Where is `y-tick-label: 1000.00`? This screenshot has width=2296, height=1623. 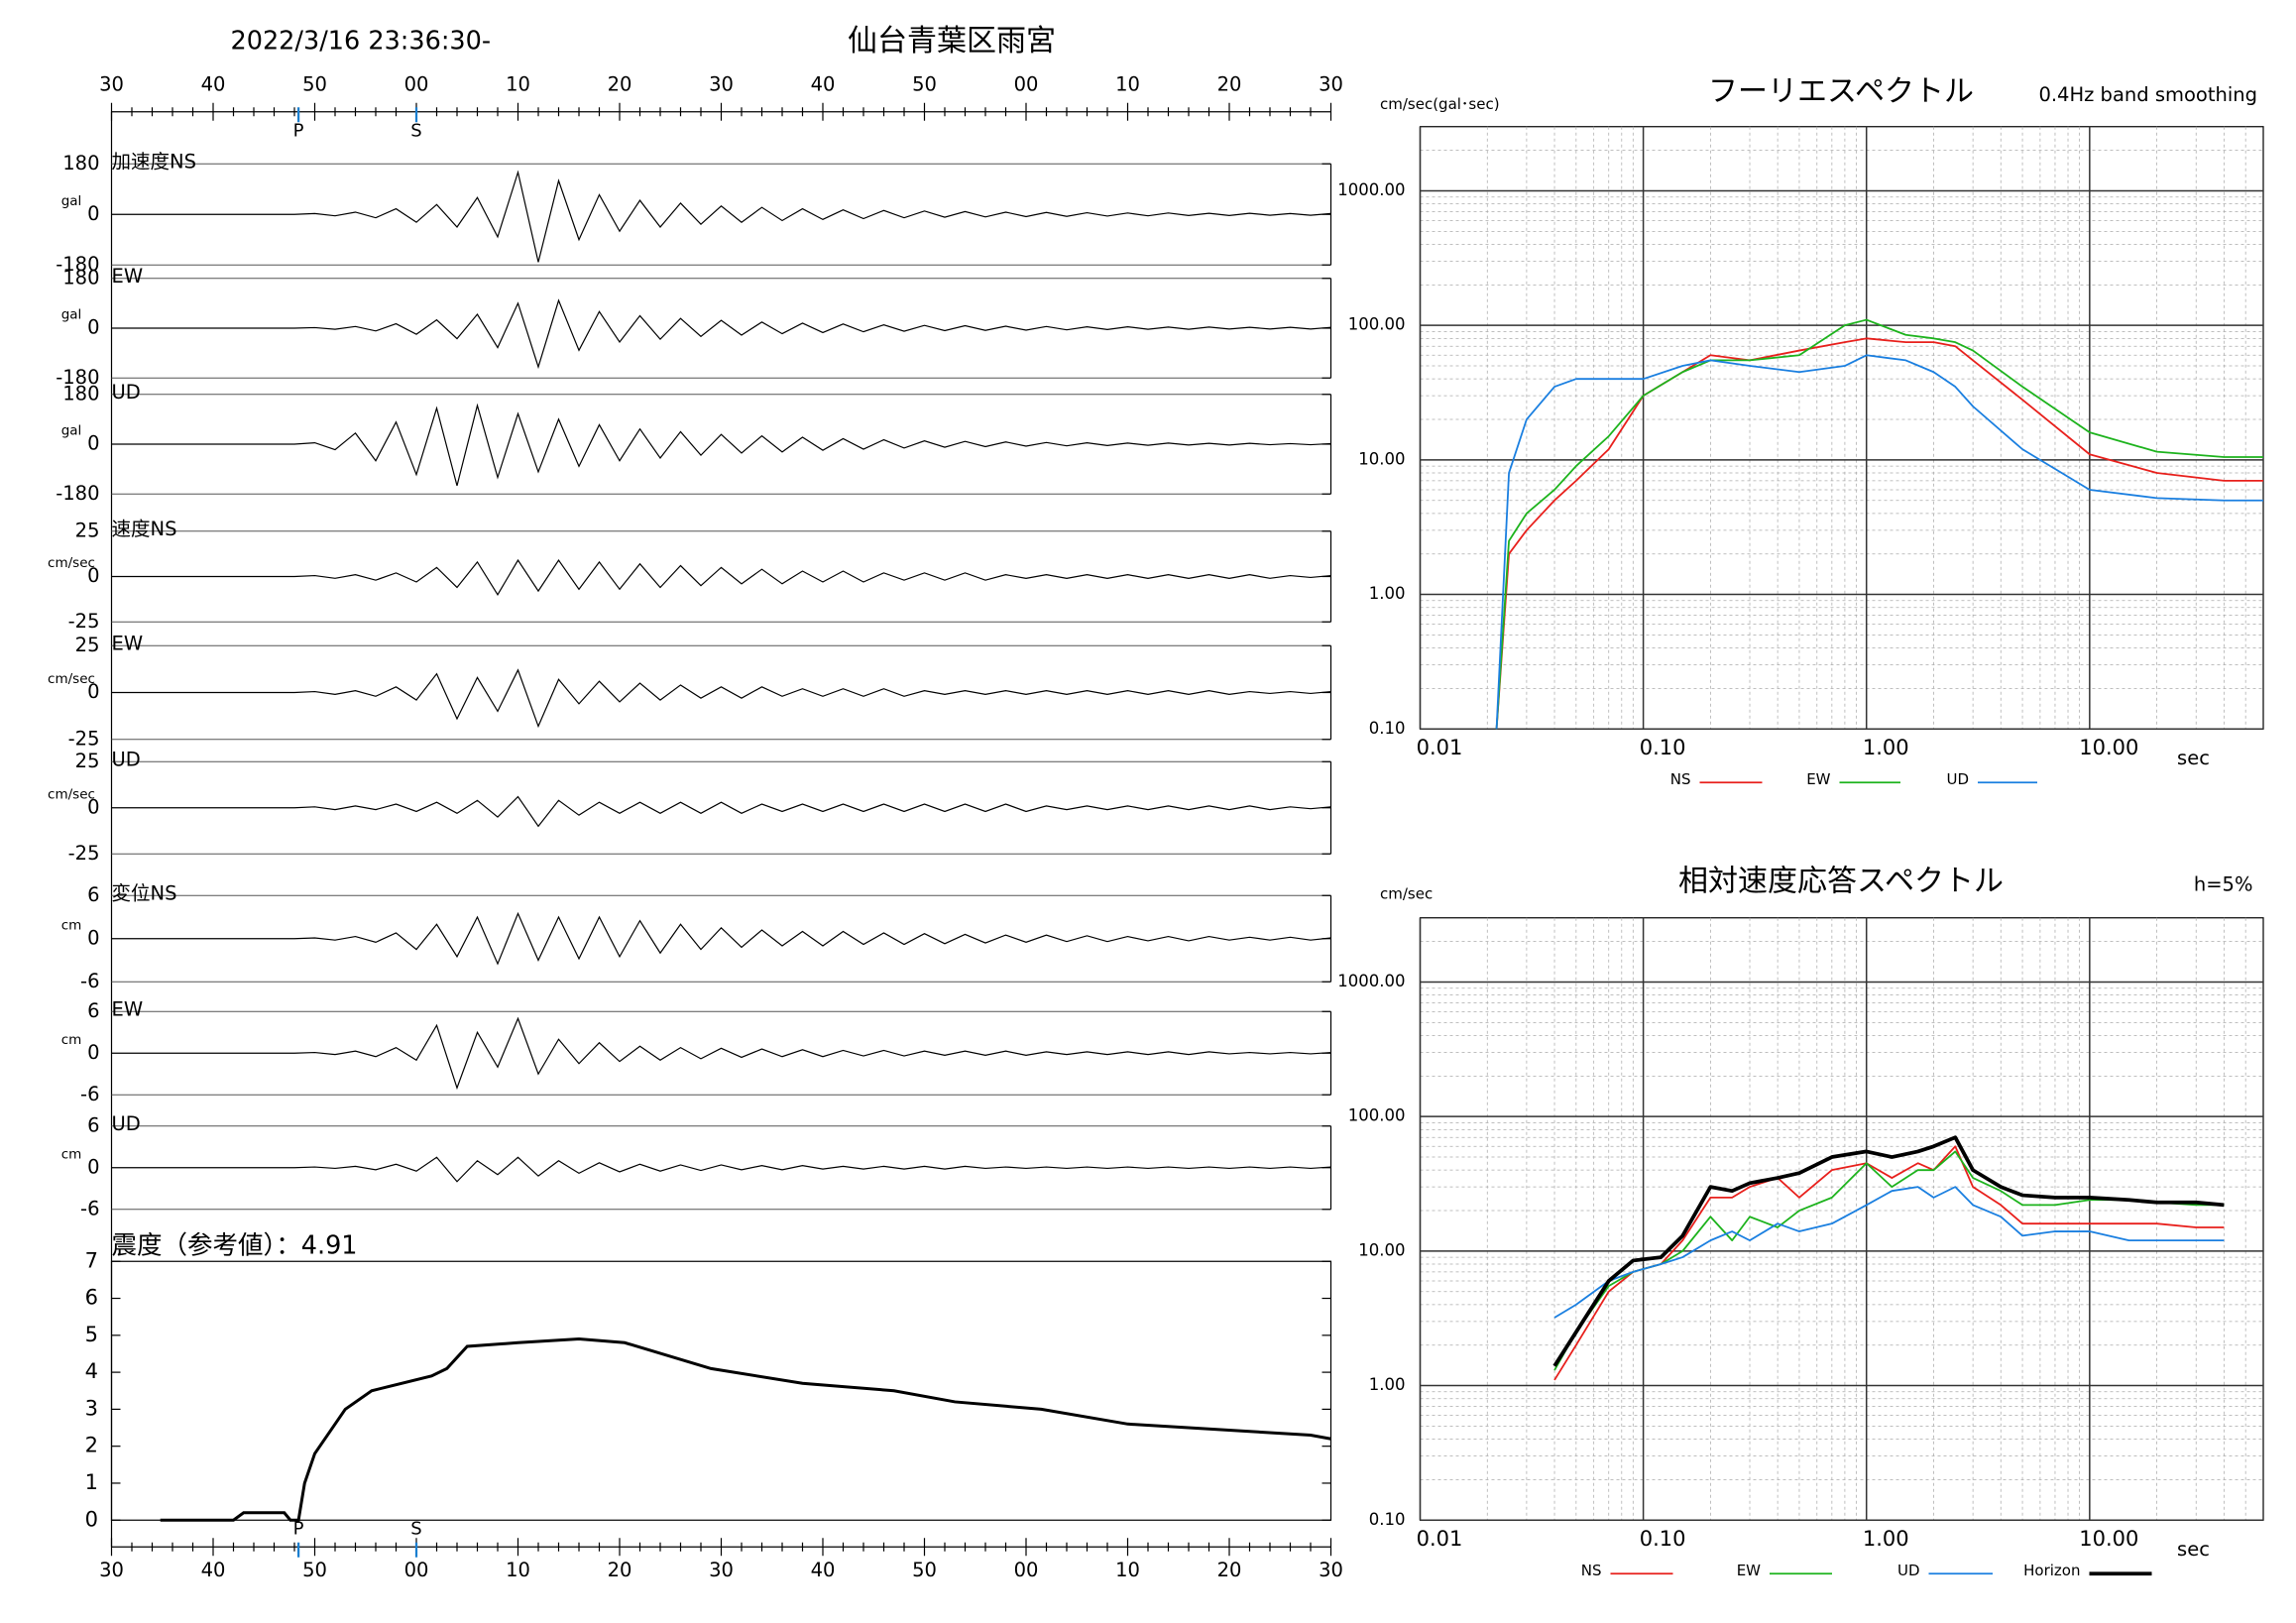 y-tick-label: 1000.00 is located at coordinates (1371, 189).